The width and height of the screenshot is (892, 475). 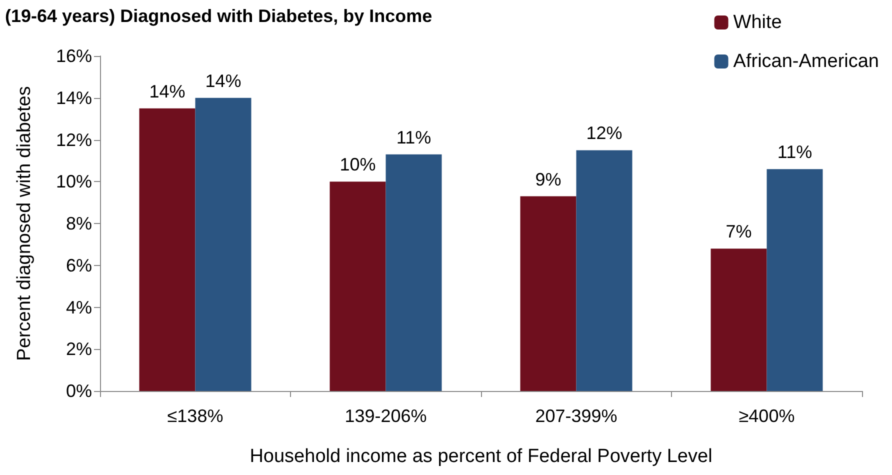 I want to click on data-label: 9%, so click(x=548, y=179).